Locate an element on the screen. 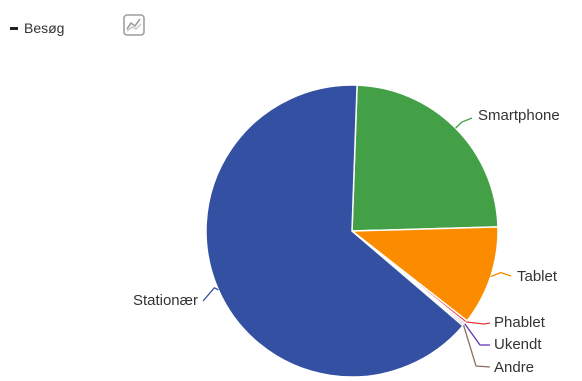 This screenshot has width=582, height=381. line-chart-toggle-button is located at coordinates (134, 25).